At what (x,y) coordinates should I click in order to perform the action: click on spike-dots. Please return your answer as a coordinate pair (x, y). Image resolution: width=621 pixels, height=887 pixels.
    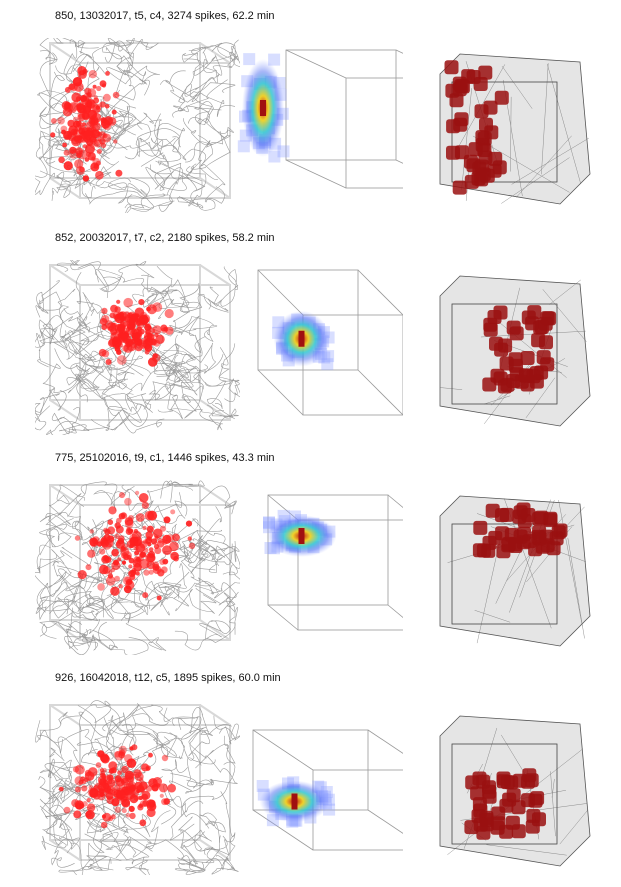
    Looking at the image, I should click on (136, 332).